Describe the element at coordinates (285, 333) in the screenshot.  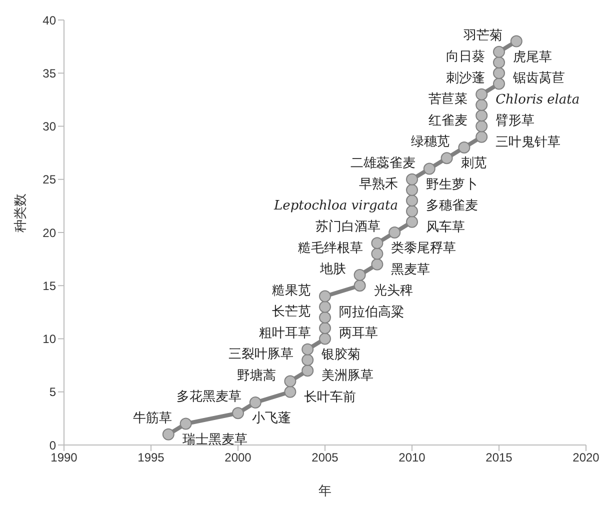
I see `annotation: 粗叶耳草` at that location.